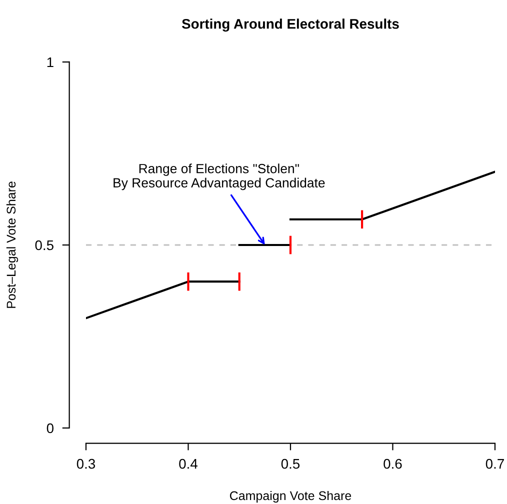 This screenshot has height=504, width=507. Describe the element at coordinates (50, 62) in the screenshot. I see `y-tick-label: 1` at that location.